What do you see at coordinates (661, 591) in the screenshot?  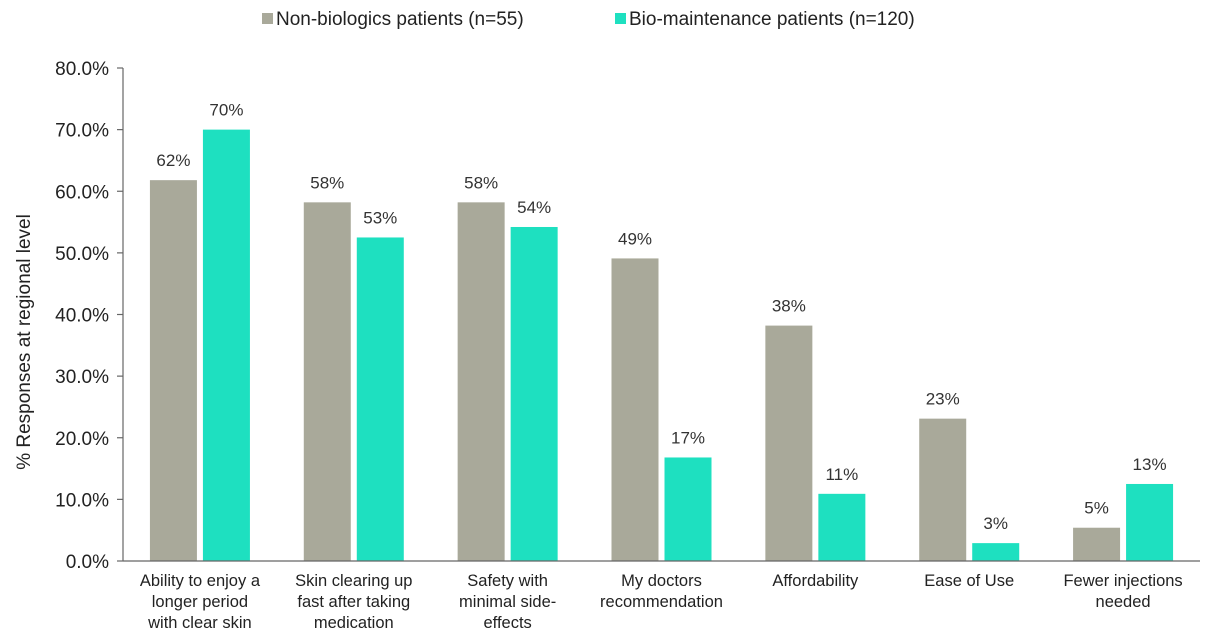 I see `x-category-label: My doctors recommendation` at bounding box center [661, 591].